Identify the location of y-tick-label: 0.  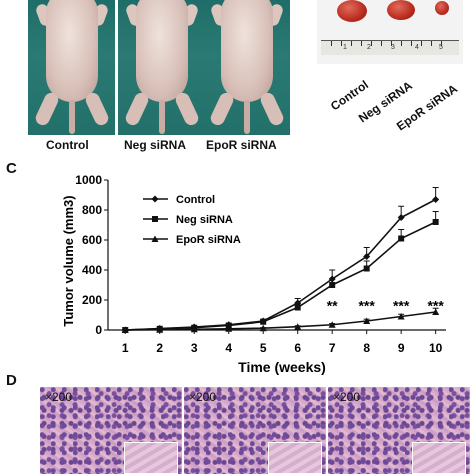
(98, 330).